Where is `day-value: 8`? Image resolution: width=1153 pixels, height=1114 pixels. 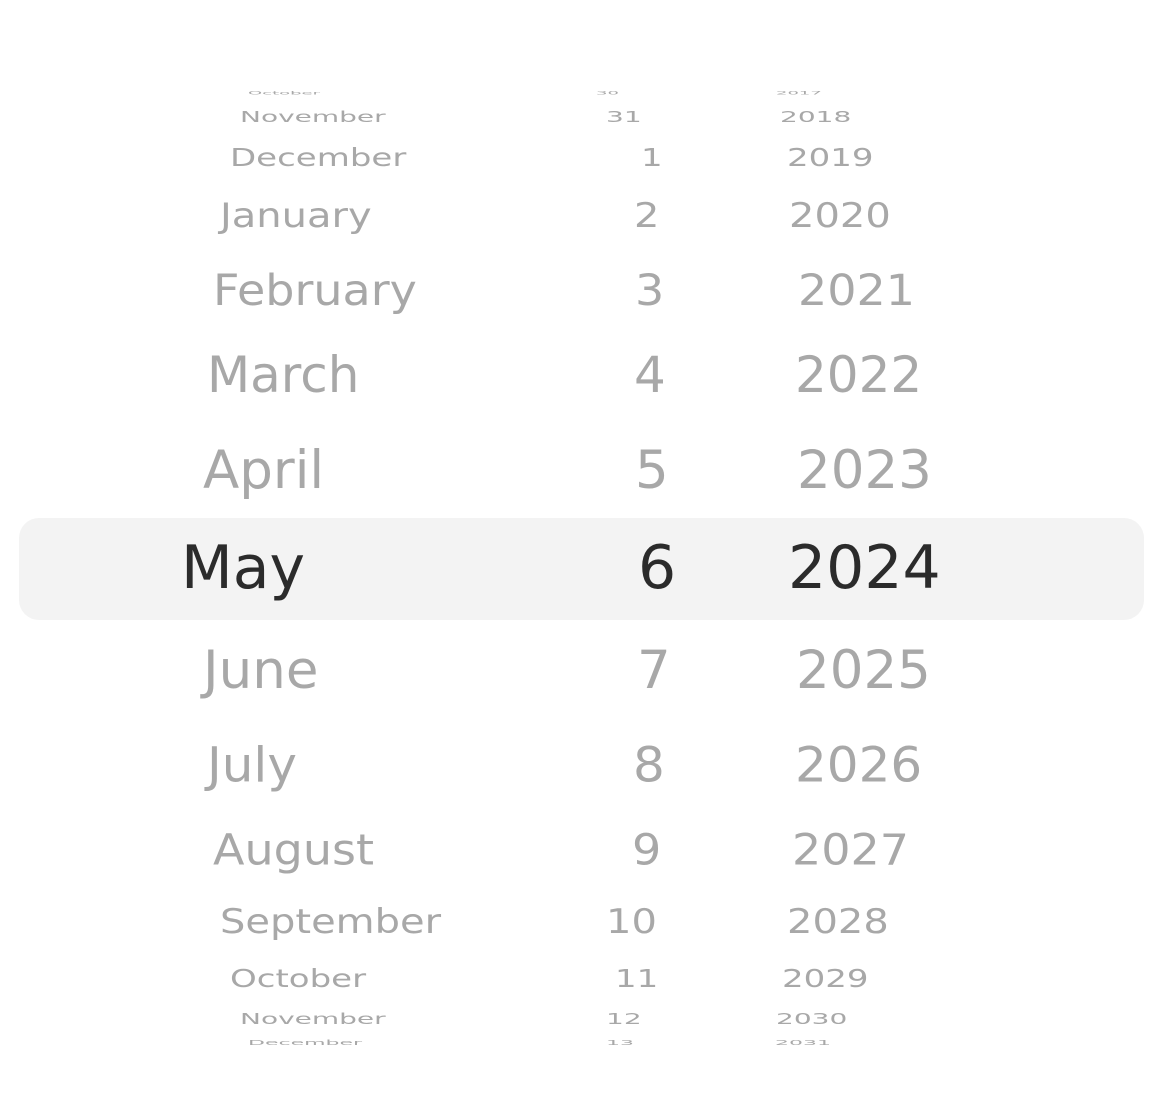
day-value: 8 is located at coordinates (649, 765).